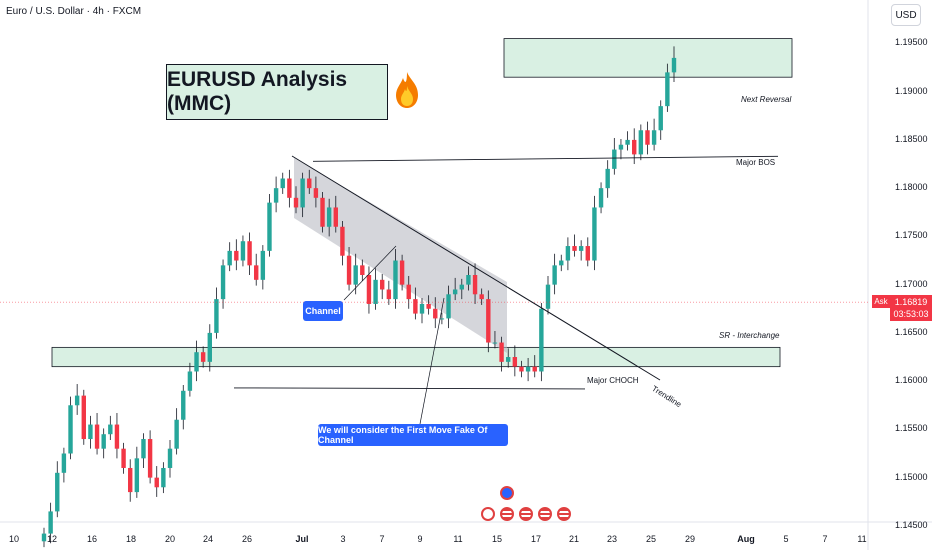  What do you see at coordinates (911, 380) in the screenshot?
I see `price-tick-label: 1.16000` at bounding box center [911, 380].